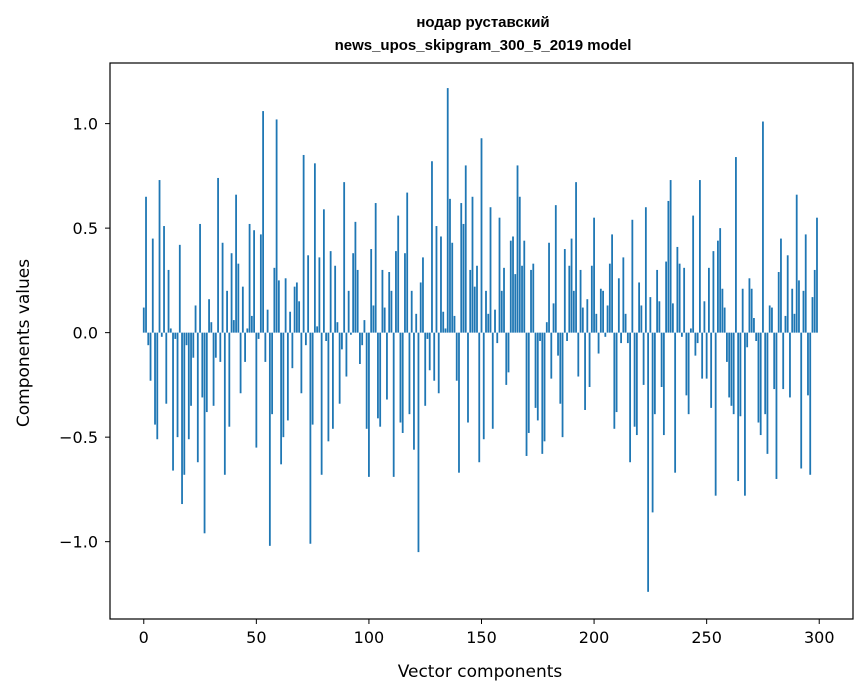 This screenshot has width=867, height=696. What do you see at coordinates (369, 637) in the screenshot?
I see `x-tick-label: 100` at bounding box center [369, 637].